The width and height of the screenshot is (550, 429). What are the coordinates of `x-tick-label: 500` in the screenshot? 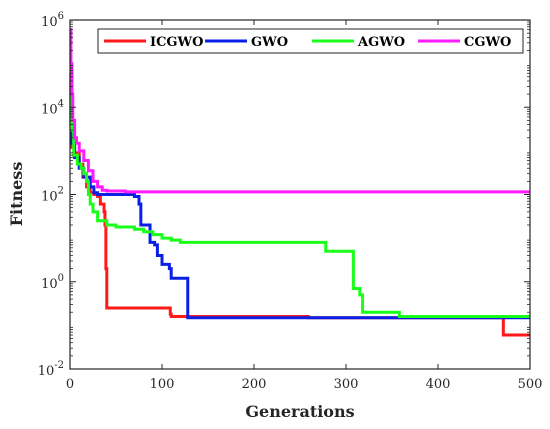 It's located at (530, 384).